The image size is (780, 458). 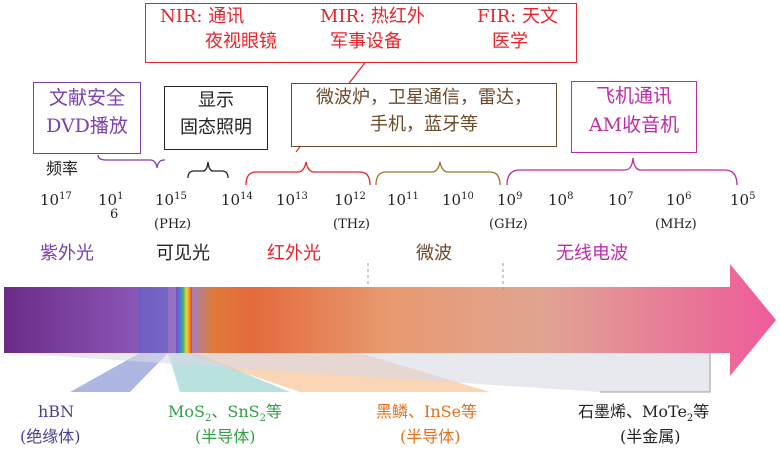 What do you see at coordinates (458, 200) in the screenshot?
I see `tick-1e10: 1010` at bounding box center [458, 200].